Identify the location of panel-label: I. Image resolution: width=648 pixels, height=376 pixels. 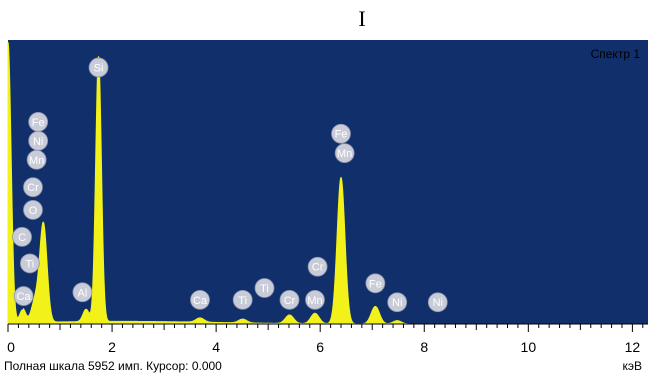
(362, 18).